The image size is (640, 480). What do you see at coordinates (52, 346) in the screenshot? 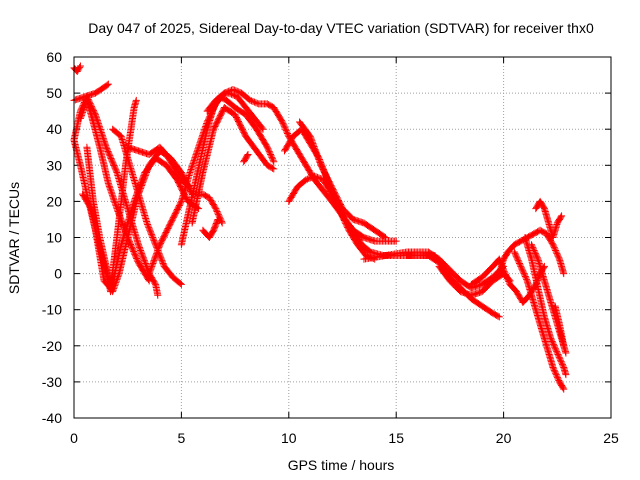
I see `y-tick-label: -20` at bounding box center [52, 346].